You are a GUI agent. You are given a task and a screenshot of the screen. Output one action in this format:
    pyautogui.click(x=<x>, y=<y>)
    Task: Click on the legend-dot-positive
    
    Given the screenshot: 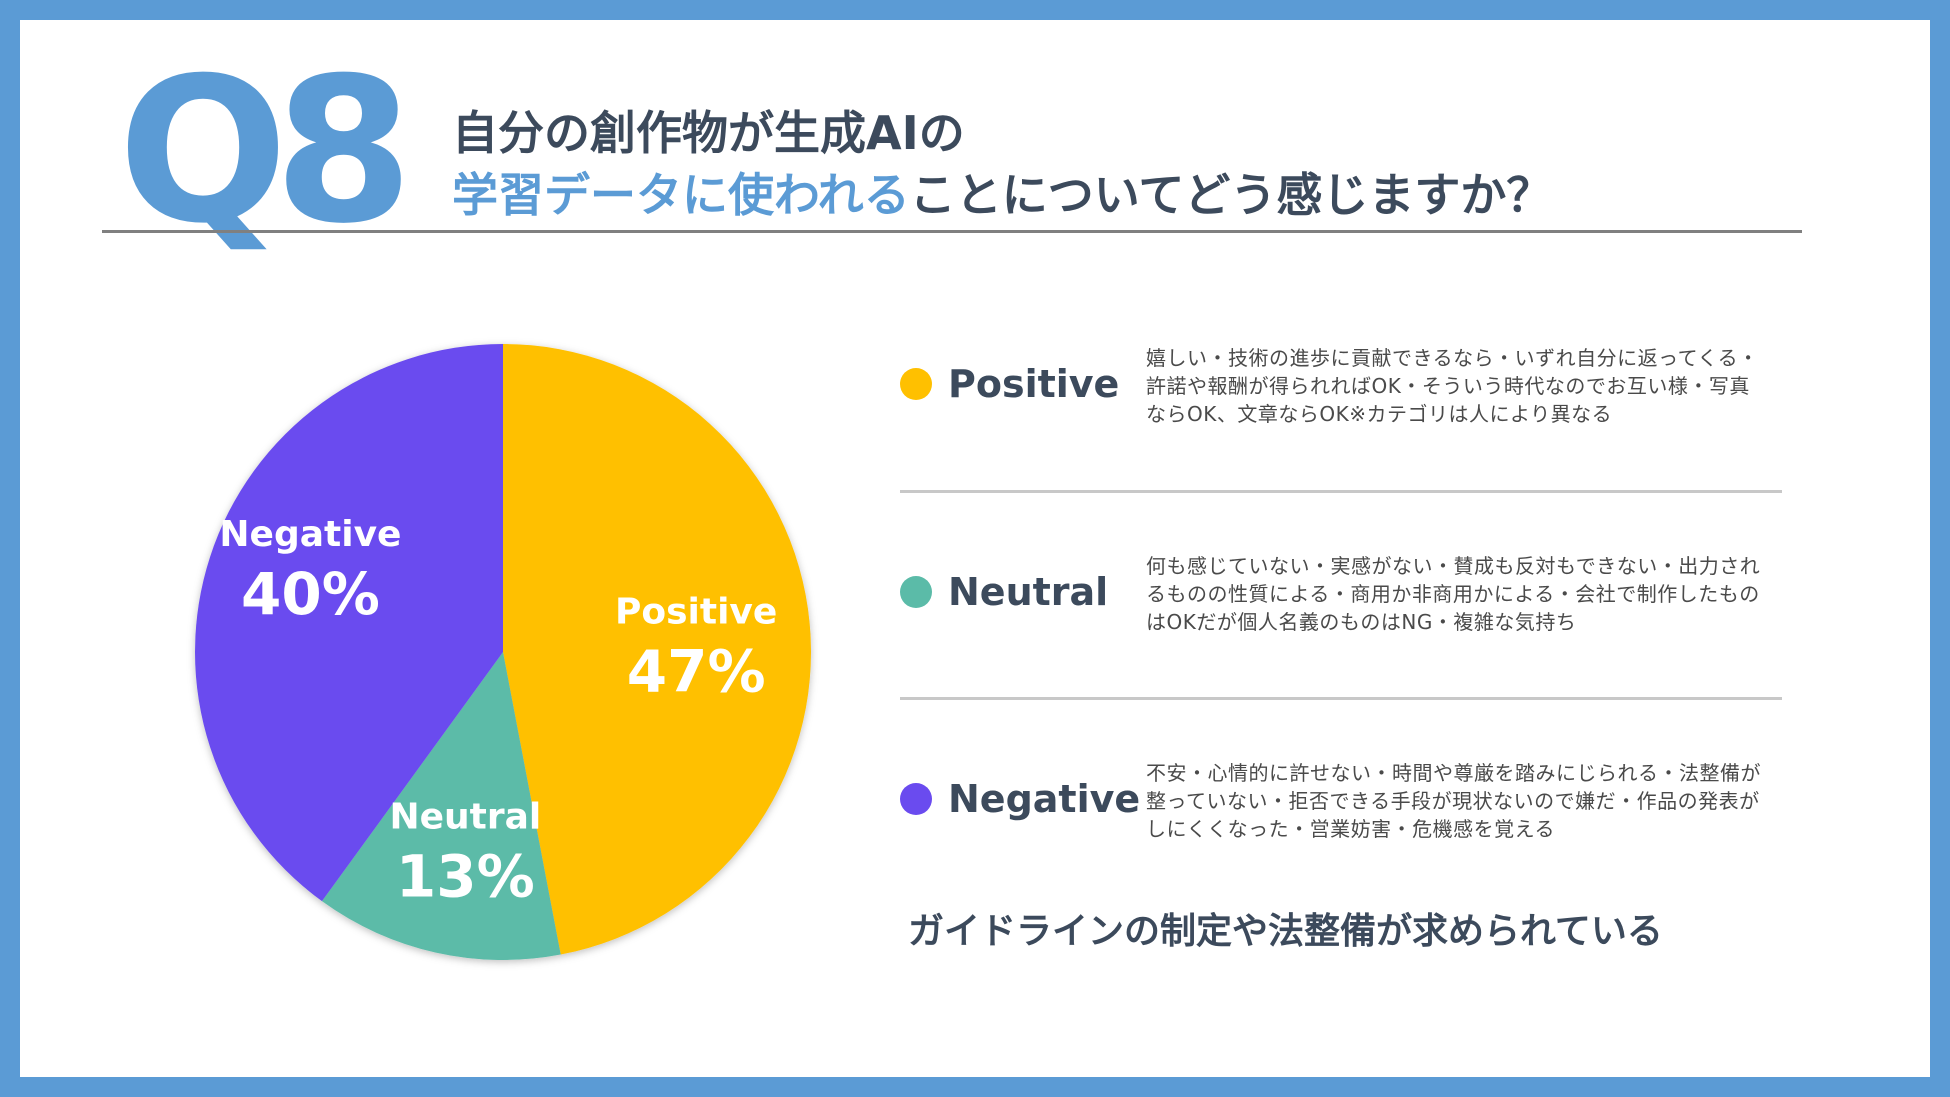 What is the action you would take?
    pyautogui.click(x=916, y=384)
    